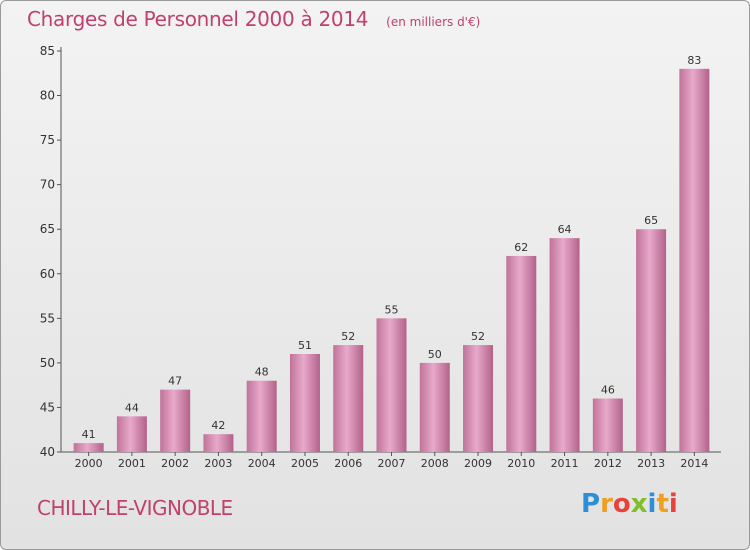  What do you see at coordinates (135, 508) in the screenshot?
I see `town-name: CHILLY-LE-VIGNOBLE` at bounding box center [135, 508].